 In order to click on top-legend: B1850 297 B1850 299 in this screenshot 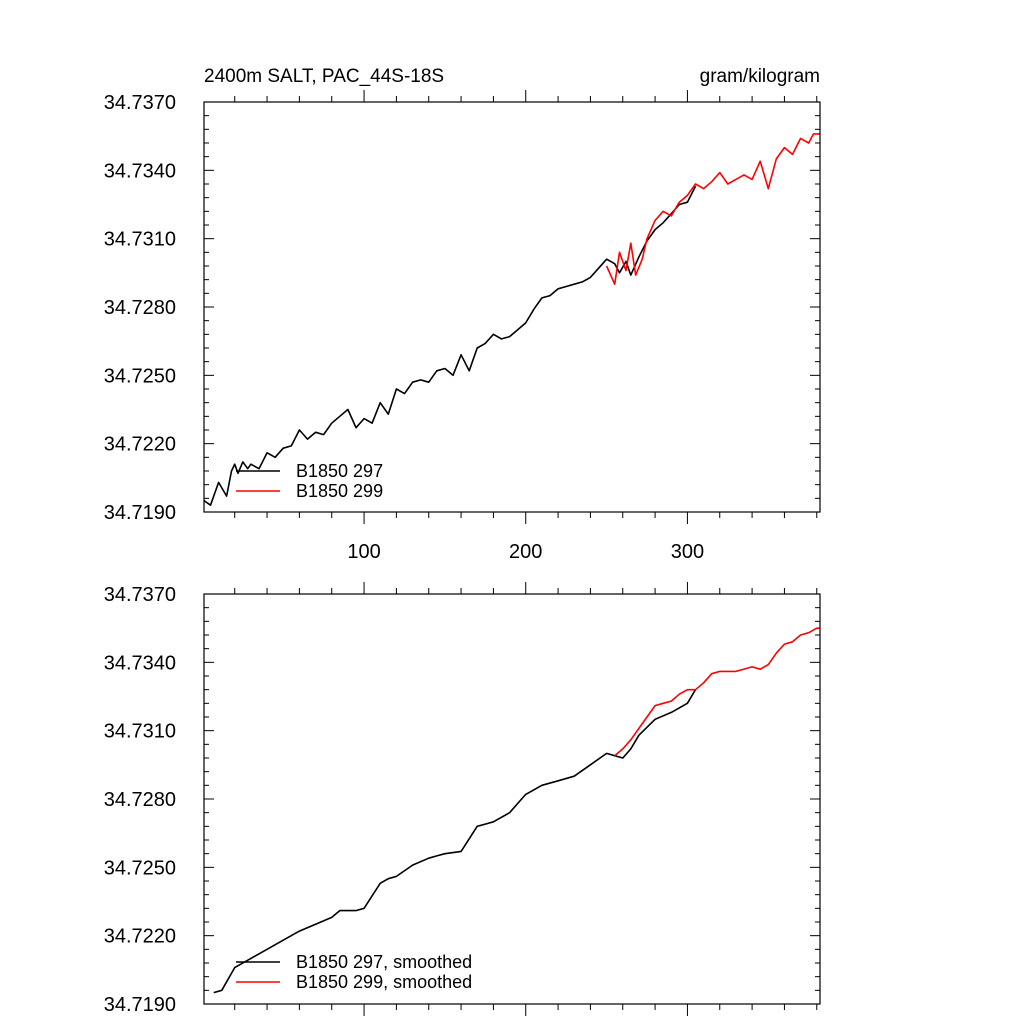, I will do `click(309, 481)`.